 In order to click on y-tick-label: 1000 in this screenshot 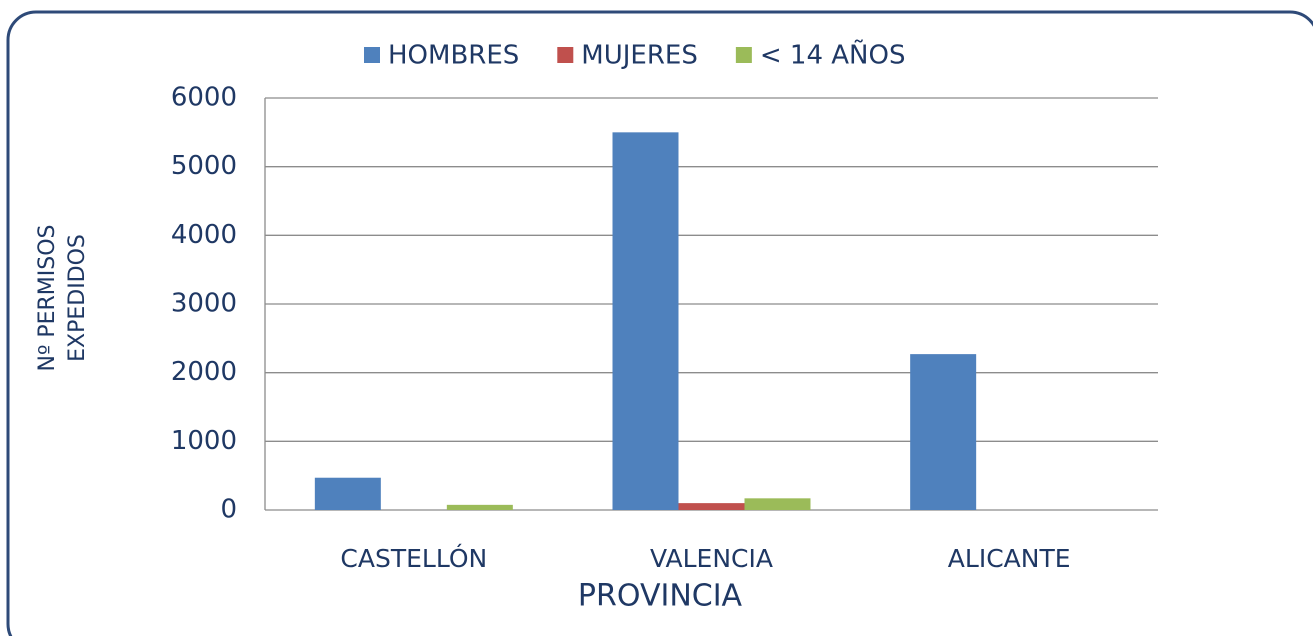, I will do `click(204, 441)`.